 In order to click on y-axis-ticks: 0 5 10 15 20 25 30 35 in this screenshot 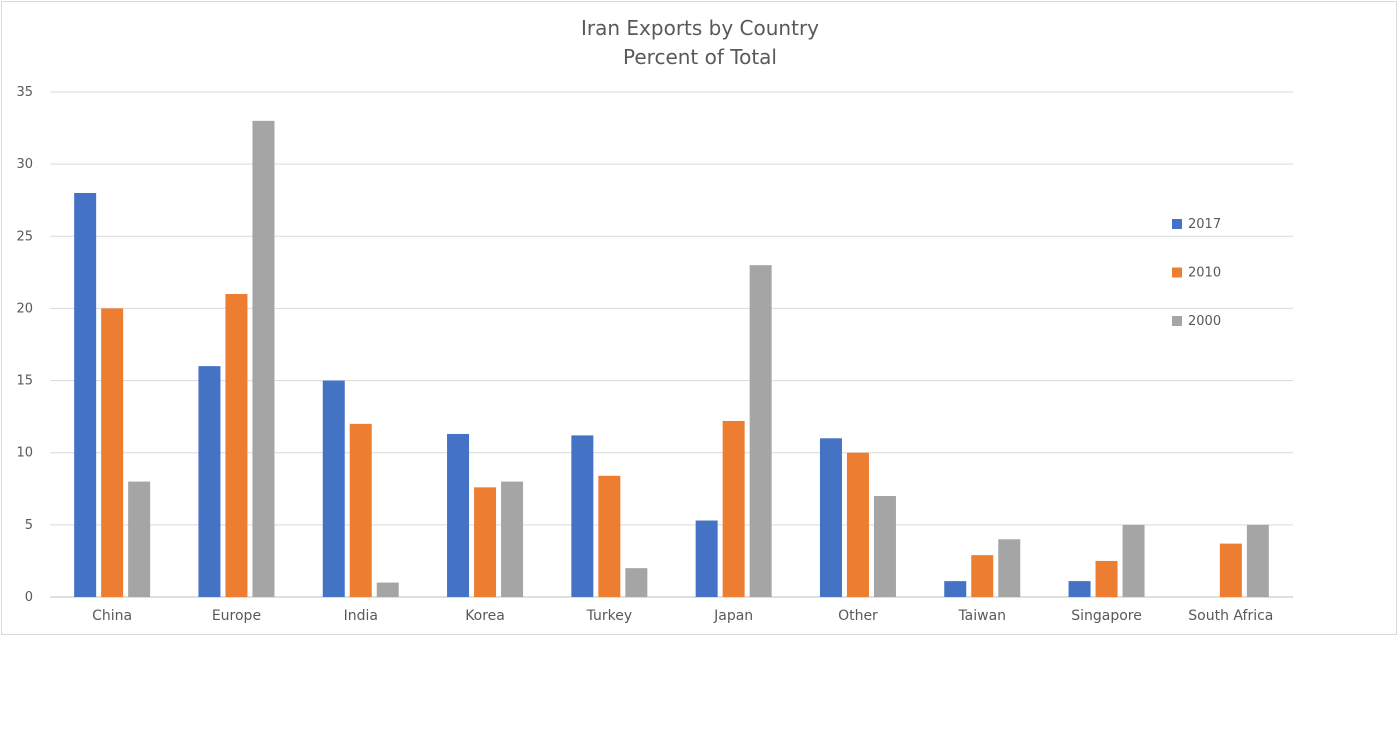, I will do `click(24, 345)`.